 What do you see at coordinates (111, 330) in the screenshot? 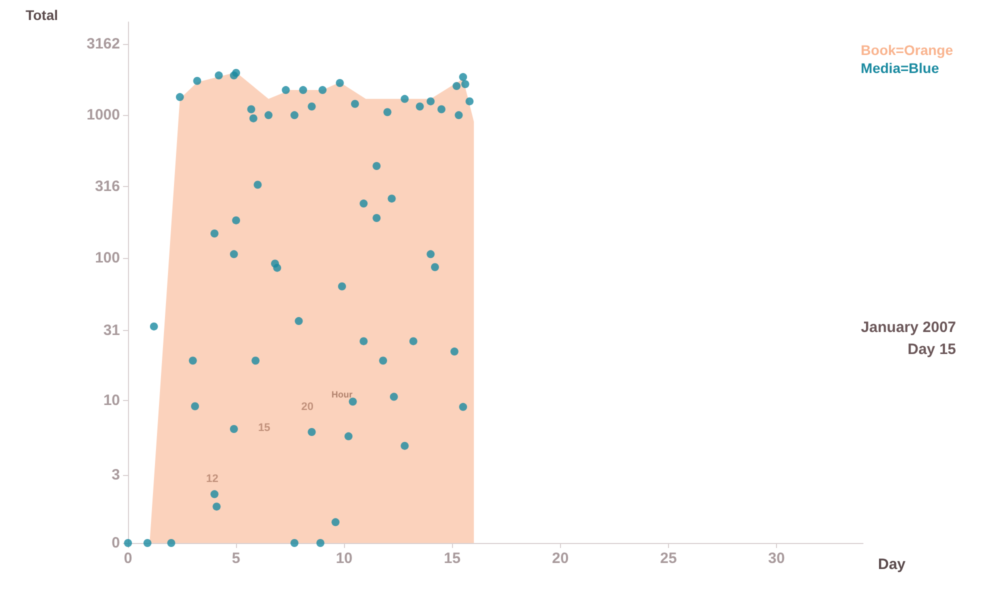
I see `y-tick-label: 31` at bounding box center [111, 330].